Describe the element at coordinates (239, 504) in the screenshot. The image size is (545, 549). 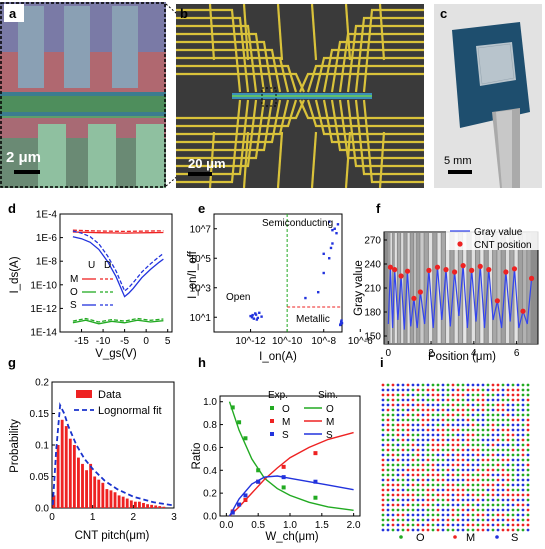
I see `point-exp-s` at that location.